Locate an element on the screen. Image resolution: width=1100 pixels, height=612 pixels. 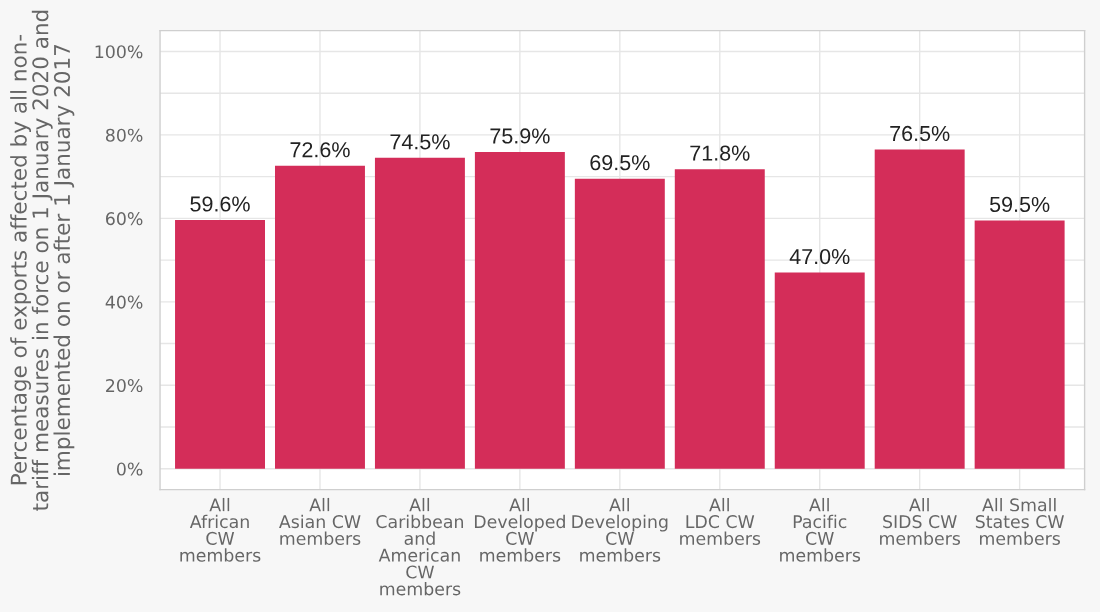
data-label: 69.5% is located at coordinates (620, 163).